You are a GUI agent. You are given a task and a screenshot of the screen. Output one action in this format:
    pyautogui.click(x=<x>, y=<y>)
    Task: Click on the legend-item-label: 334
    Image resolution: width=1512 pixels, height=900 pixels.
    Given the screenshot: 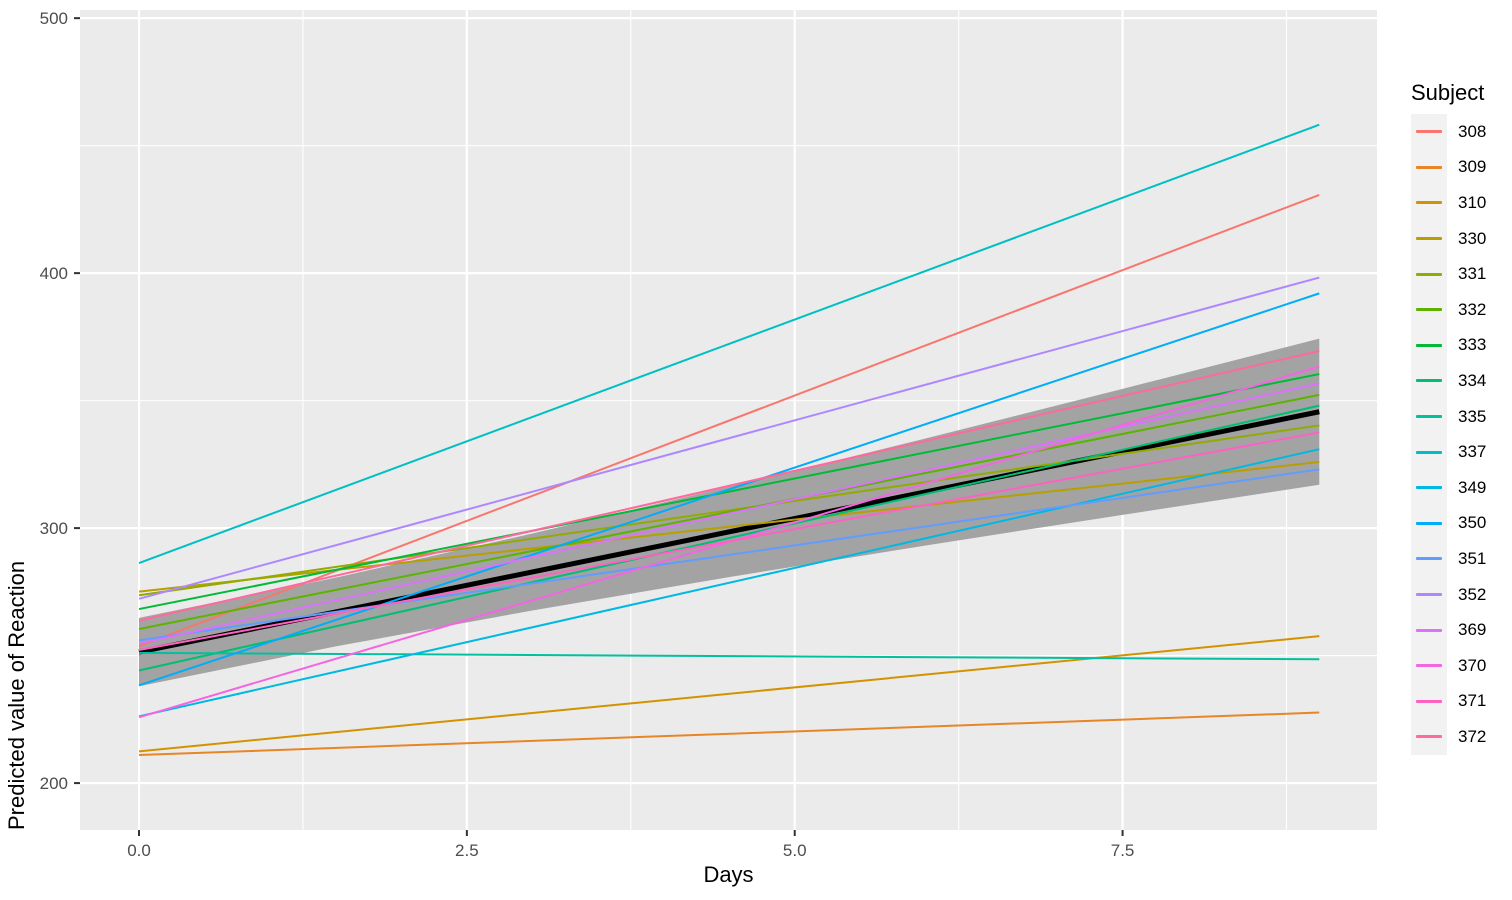 What is the action you would take?
    pyautogui.click(x=1472, y=380)
    